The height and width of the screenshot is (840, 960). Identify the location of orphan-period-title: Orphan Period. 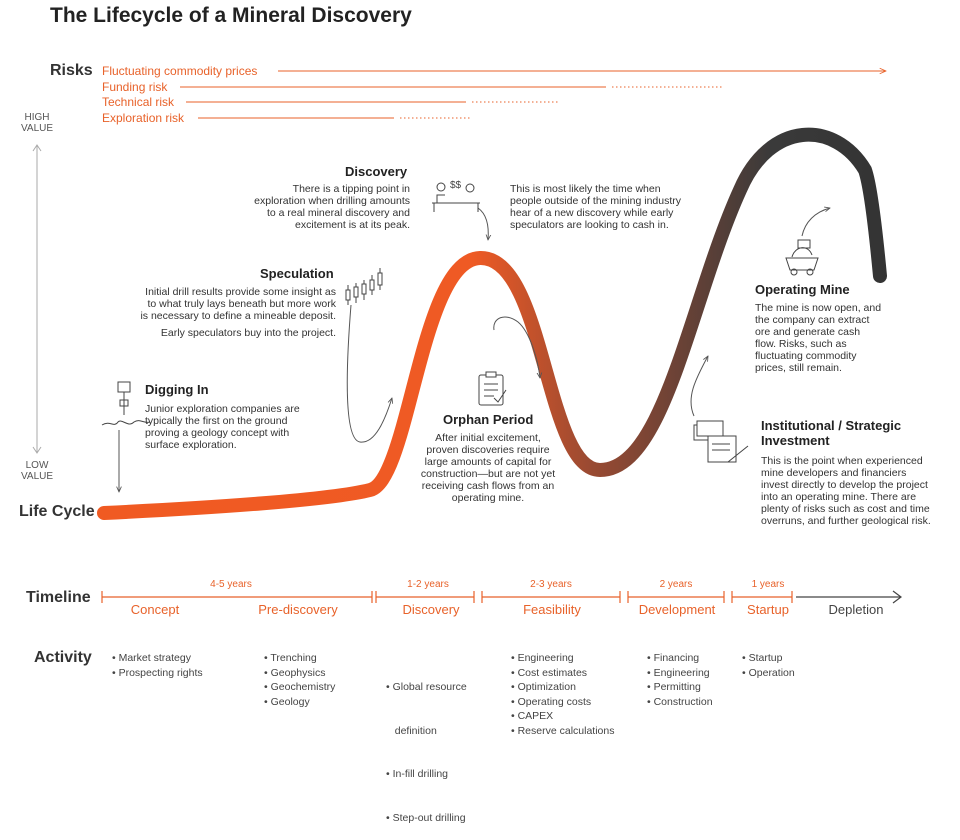
(488, 419).